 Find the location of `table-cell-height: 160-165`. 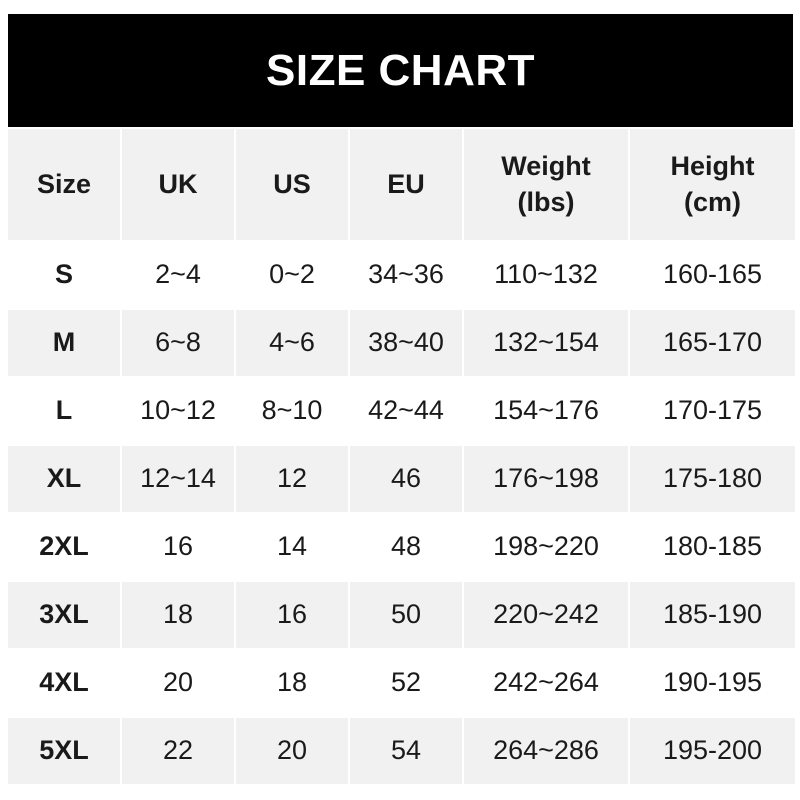

table-cell-height: 160-165 is located at coordinates (712, 275).